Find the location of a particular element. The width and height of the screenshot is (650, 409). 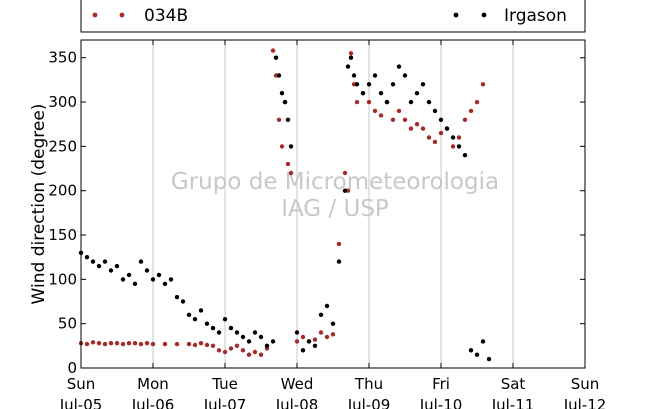

y-tick-label: 0 is located at coordinates (72, 368).